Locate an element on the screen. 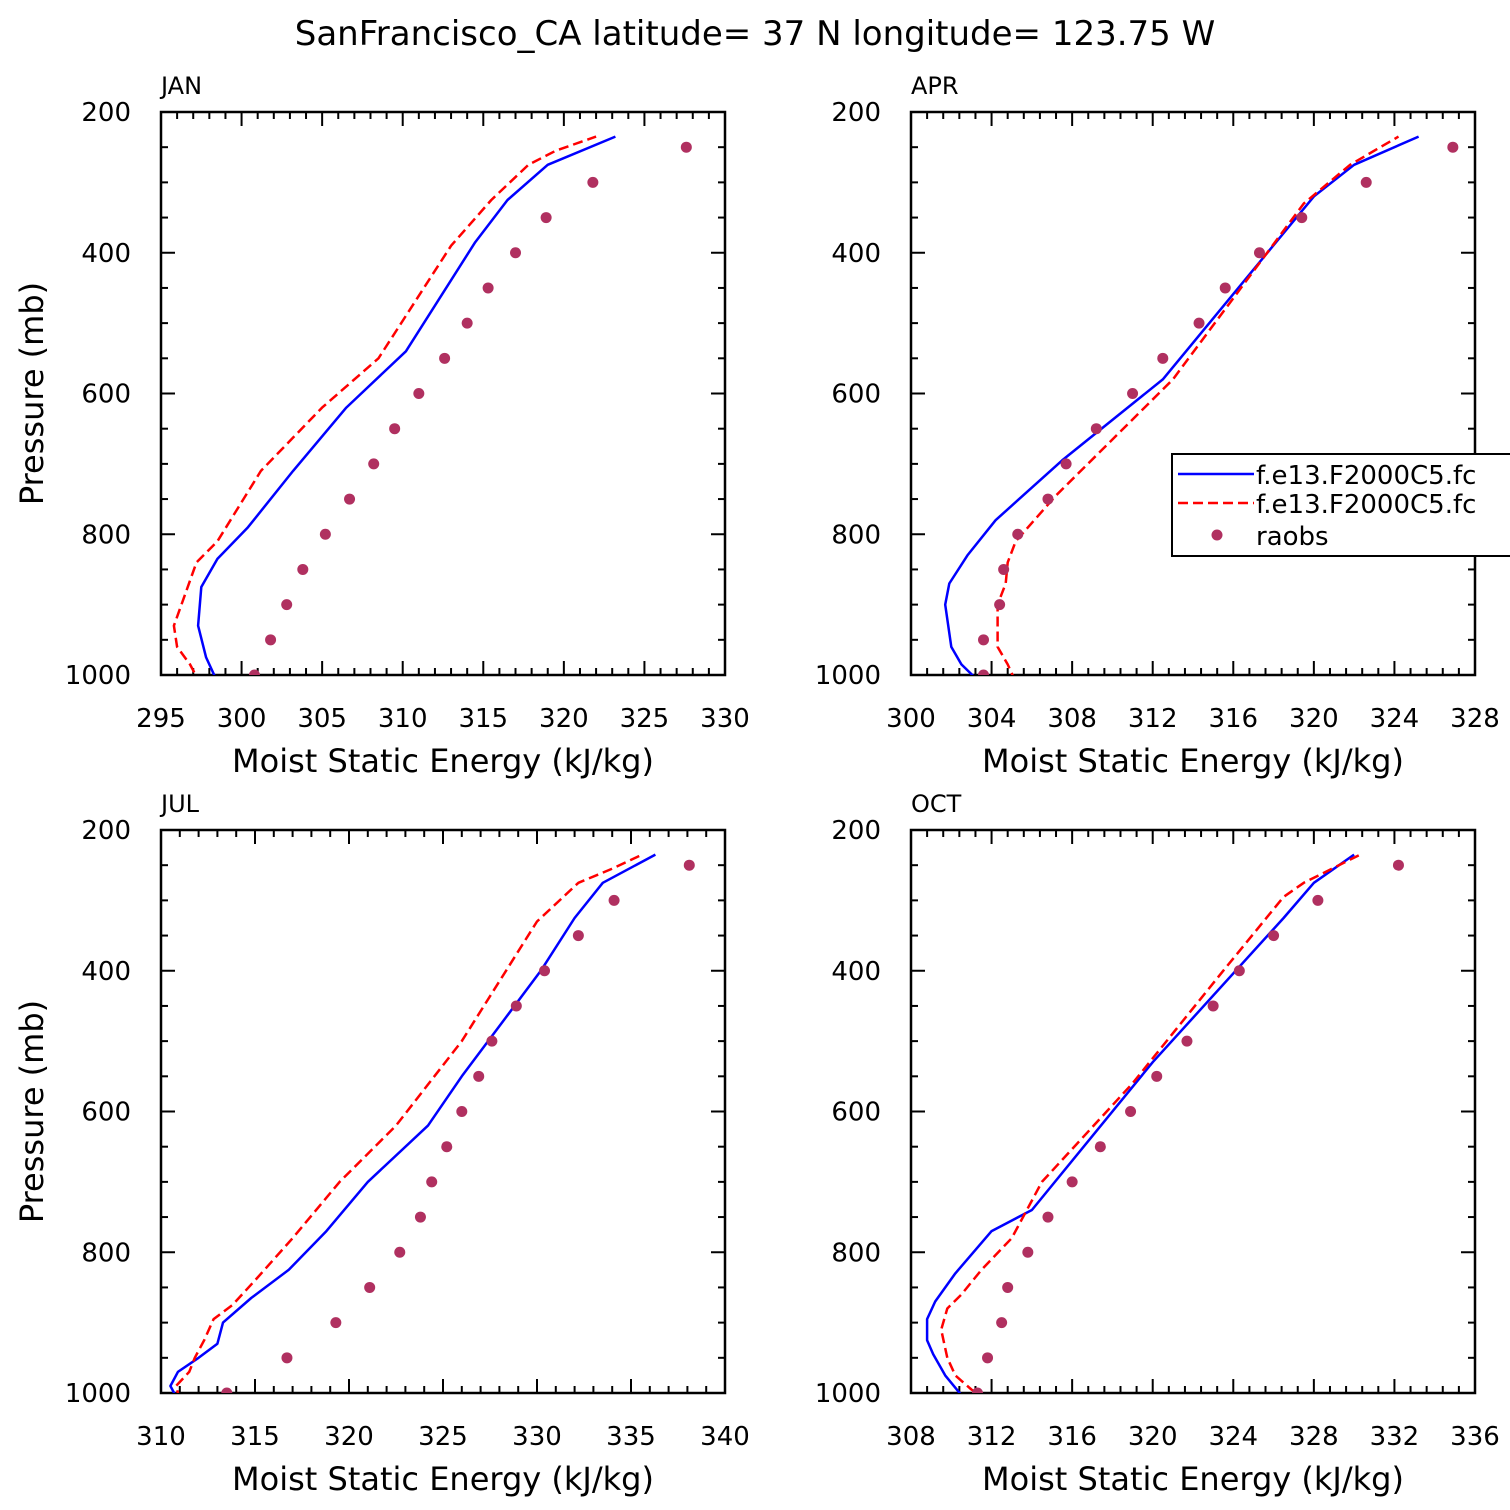 The width and height of the screenshot is (1510, 1510). x-tick-label: 305 is located at coordinates (322, 719).